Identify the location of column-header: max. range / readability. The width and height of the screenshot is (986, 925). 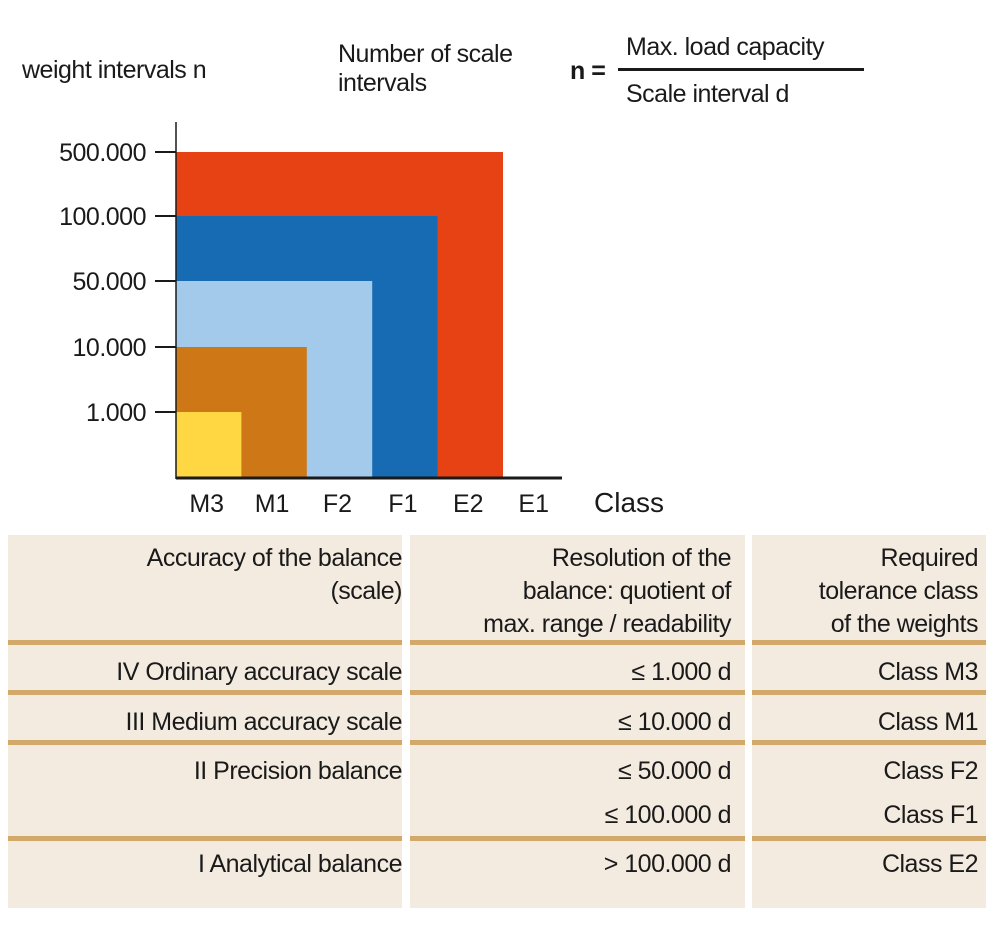
(607, 624).